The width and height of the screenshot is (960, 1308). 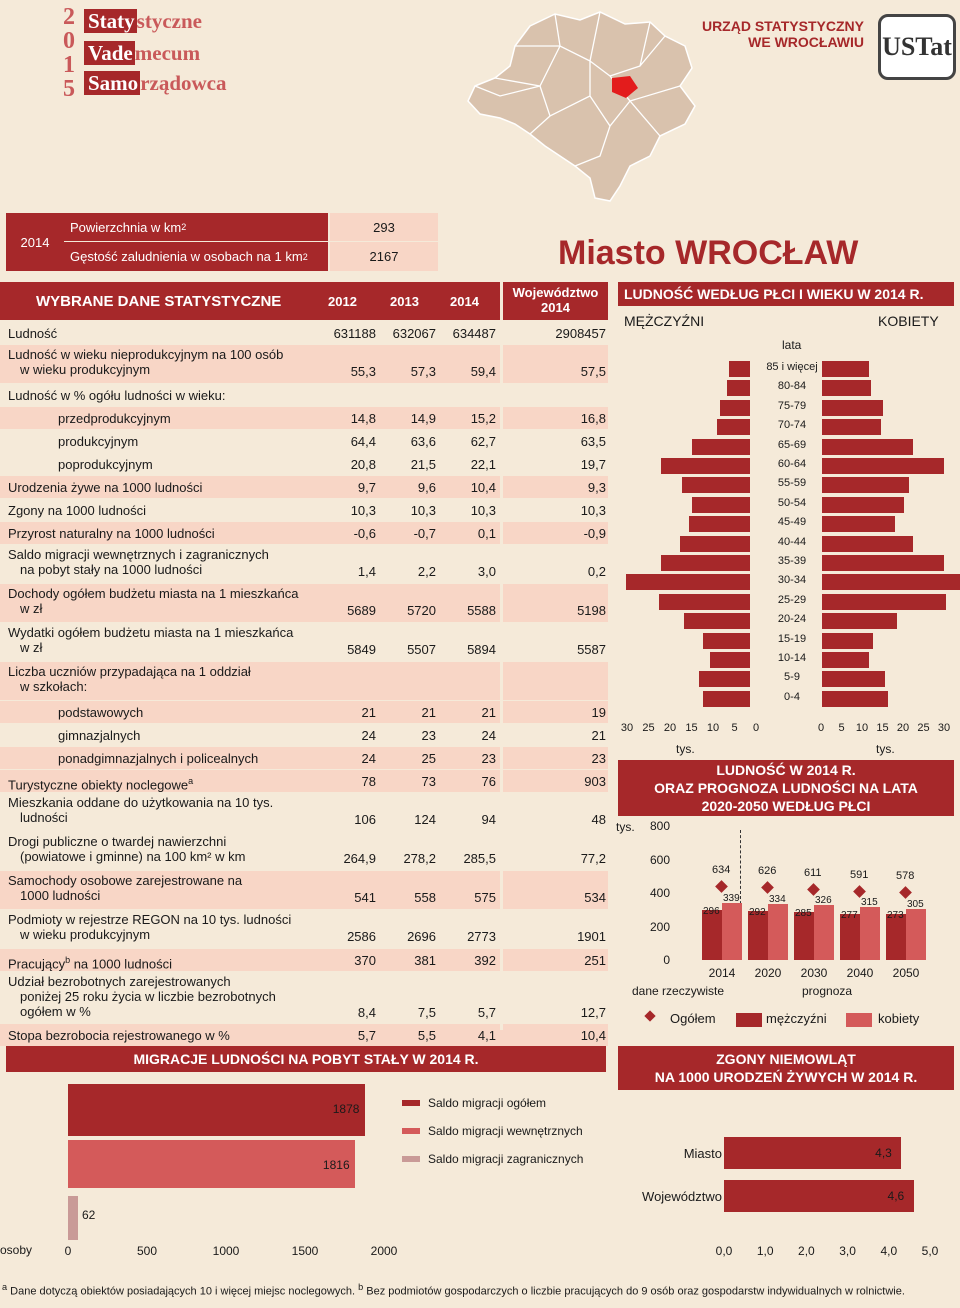 What do you see at coordinates (363, 371) in the screenshot?
I see `row-value: 55,3` at bounding box center [363, 371].